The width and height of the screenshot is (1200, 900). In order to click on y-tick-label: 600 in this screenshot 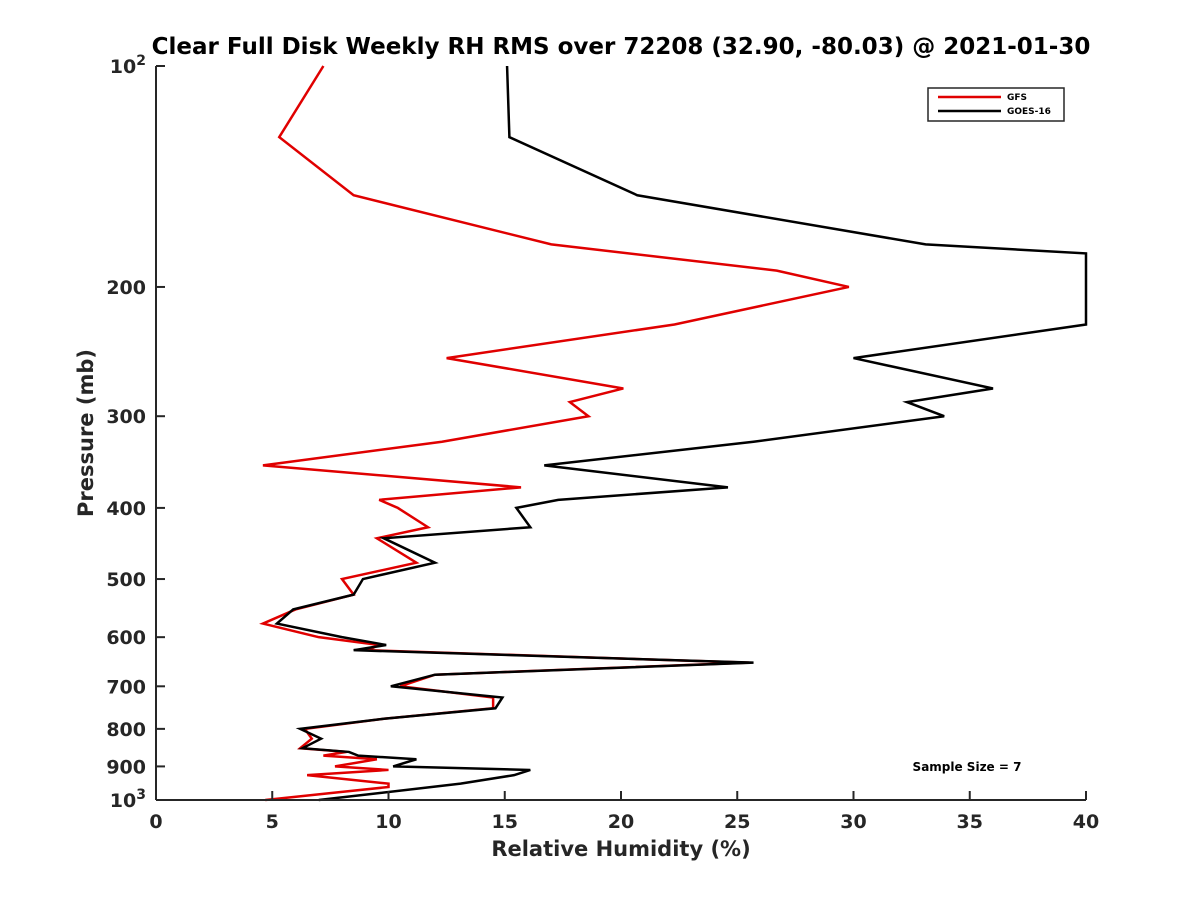, I will do `click(126, 638)`.